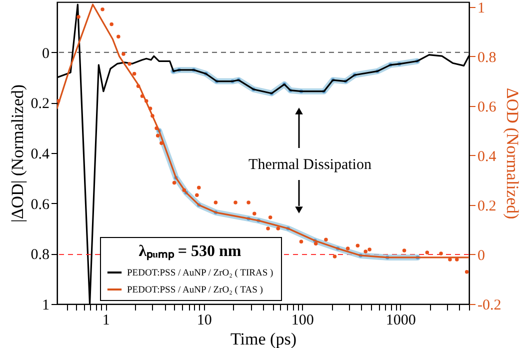  I want to click on legend-label: PEDOT:PSS / AuNP / ZrO₂ ( TAS ), so click(195, 291).